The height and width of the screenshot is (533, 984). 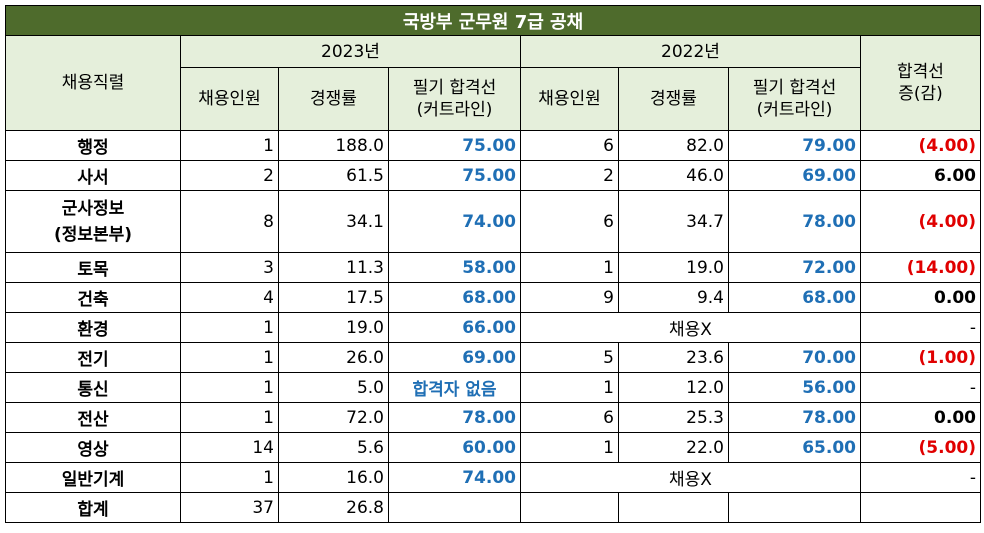 I want to click on cutoff-2023: 68.00, so click(x=454, y=297).